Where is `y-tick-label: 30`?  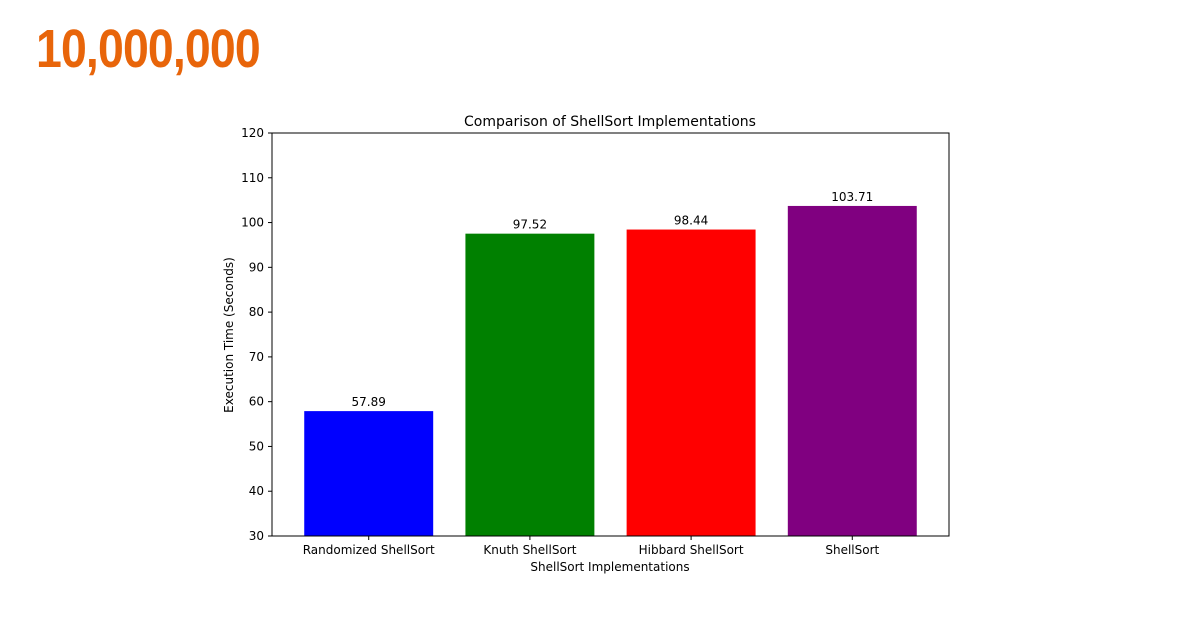
y-tick-label: 30 is located at coordinates (256, 536).